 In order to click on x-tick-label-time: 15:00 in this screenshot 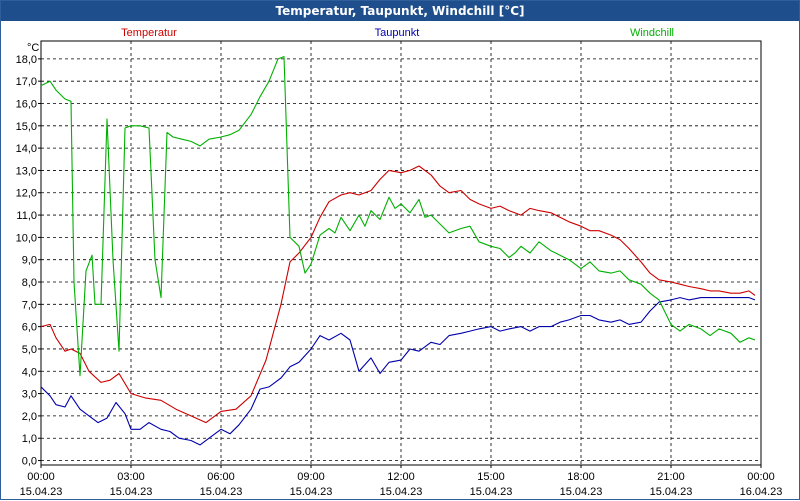, I will do `click(491, 477)`.